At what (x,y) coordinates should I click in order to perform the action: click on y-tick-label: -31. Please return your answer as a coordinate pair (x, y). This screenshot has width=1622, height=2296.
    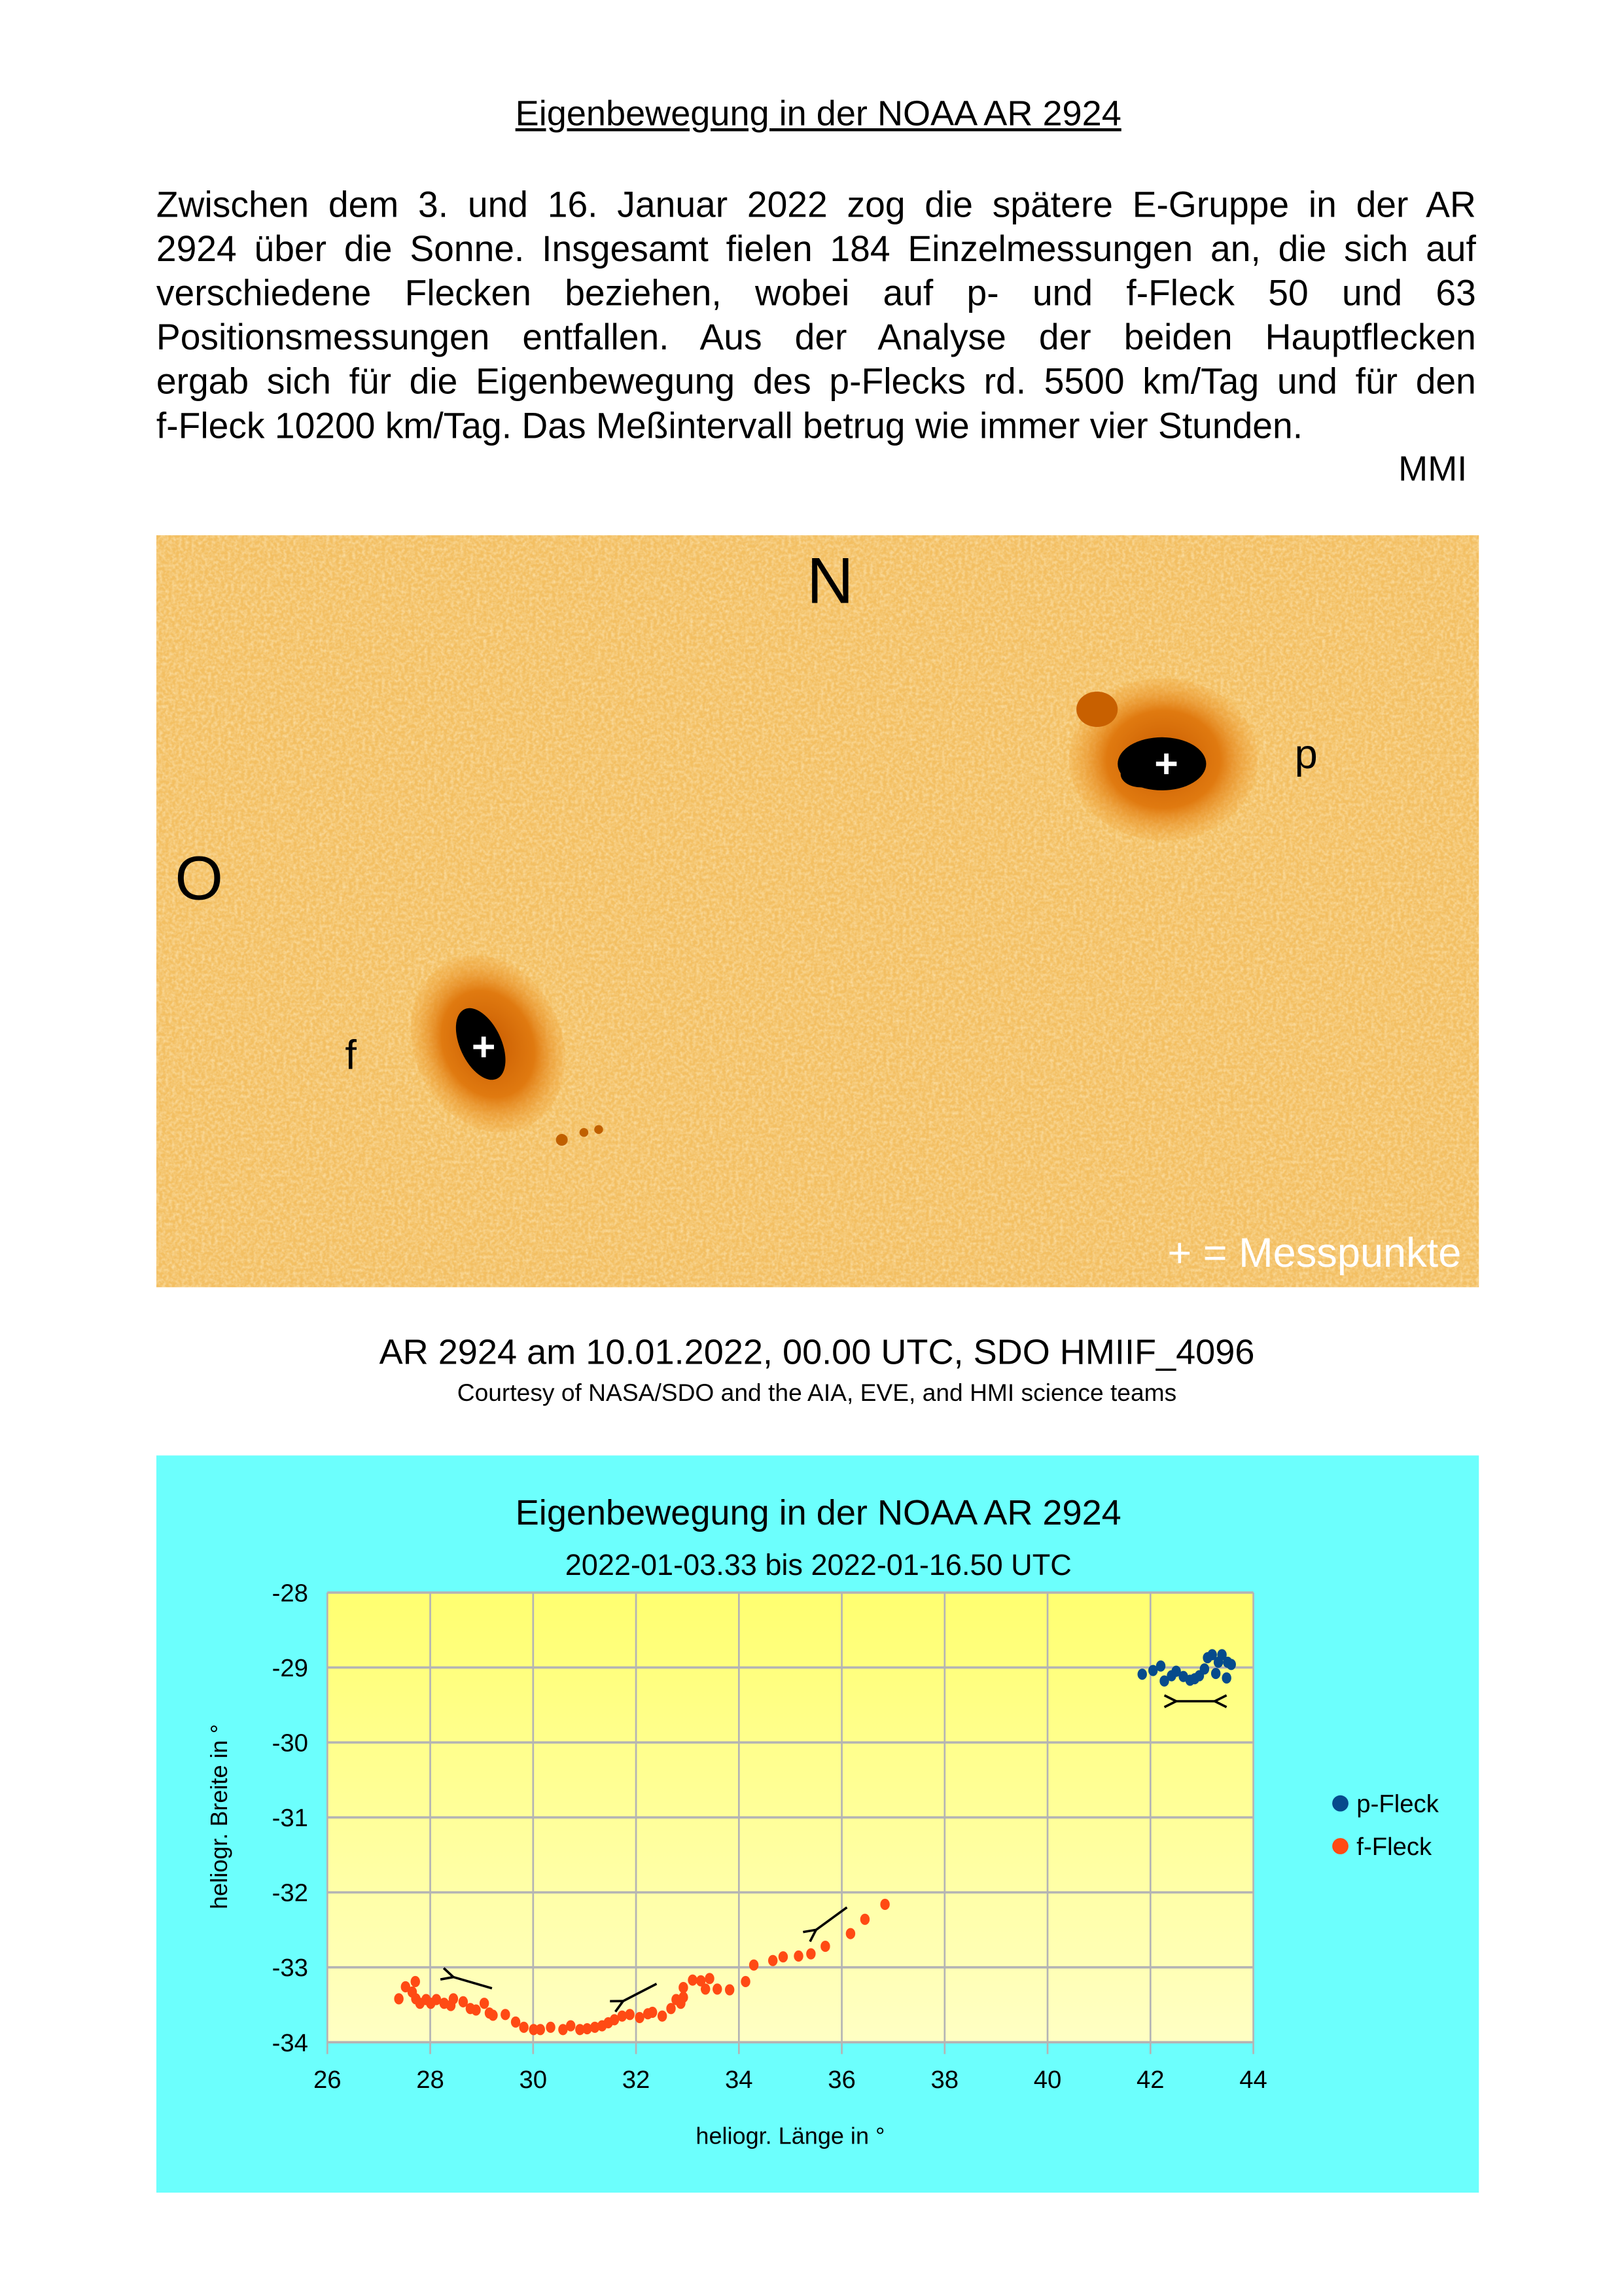
    Looking at the image, I should click on (290, 1818).